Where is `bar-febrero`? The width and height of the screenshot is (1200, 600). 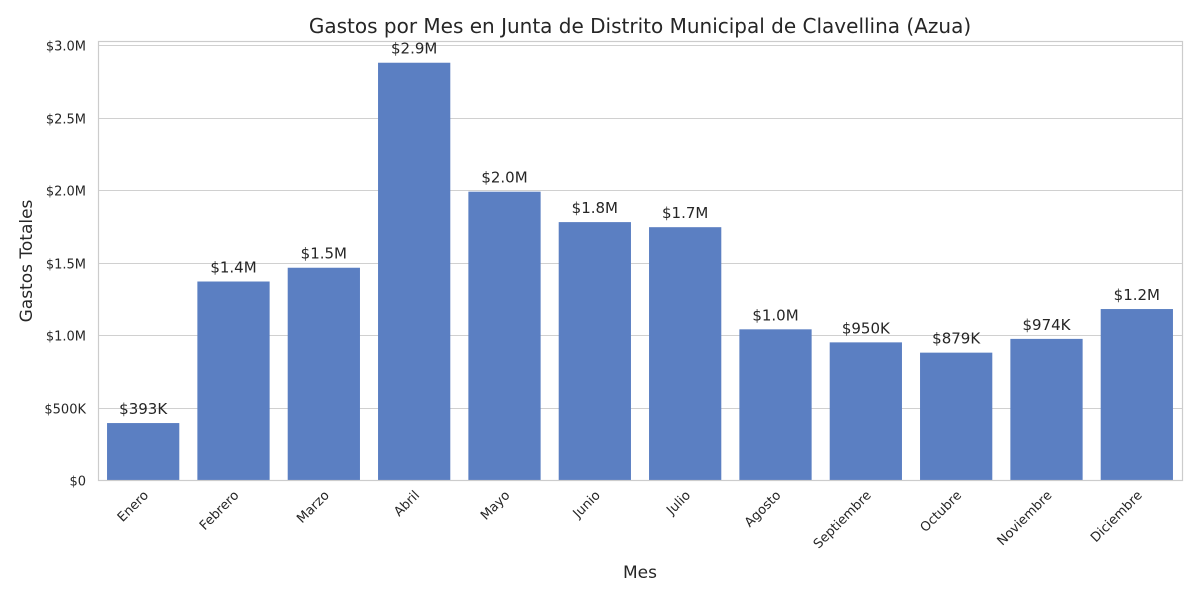 bar-febrero is located at coordinates (233, 380).